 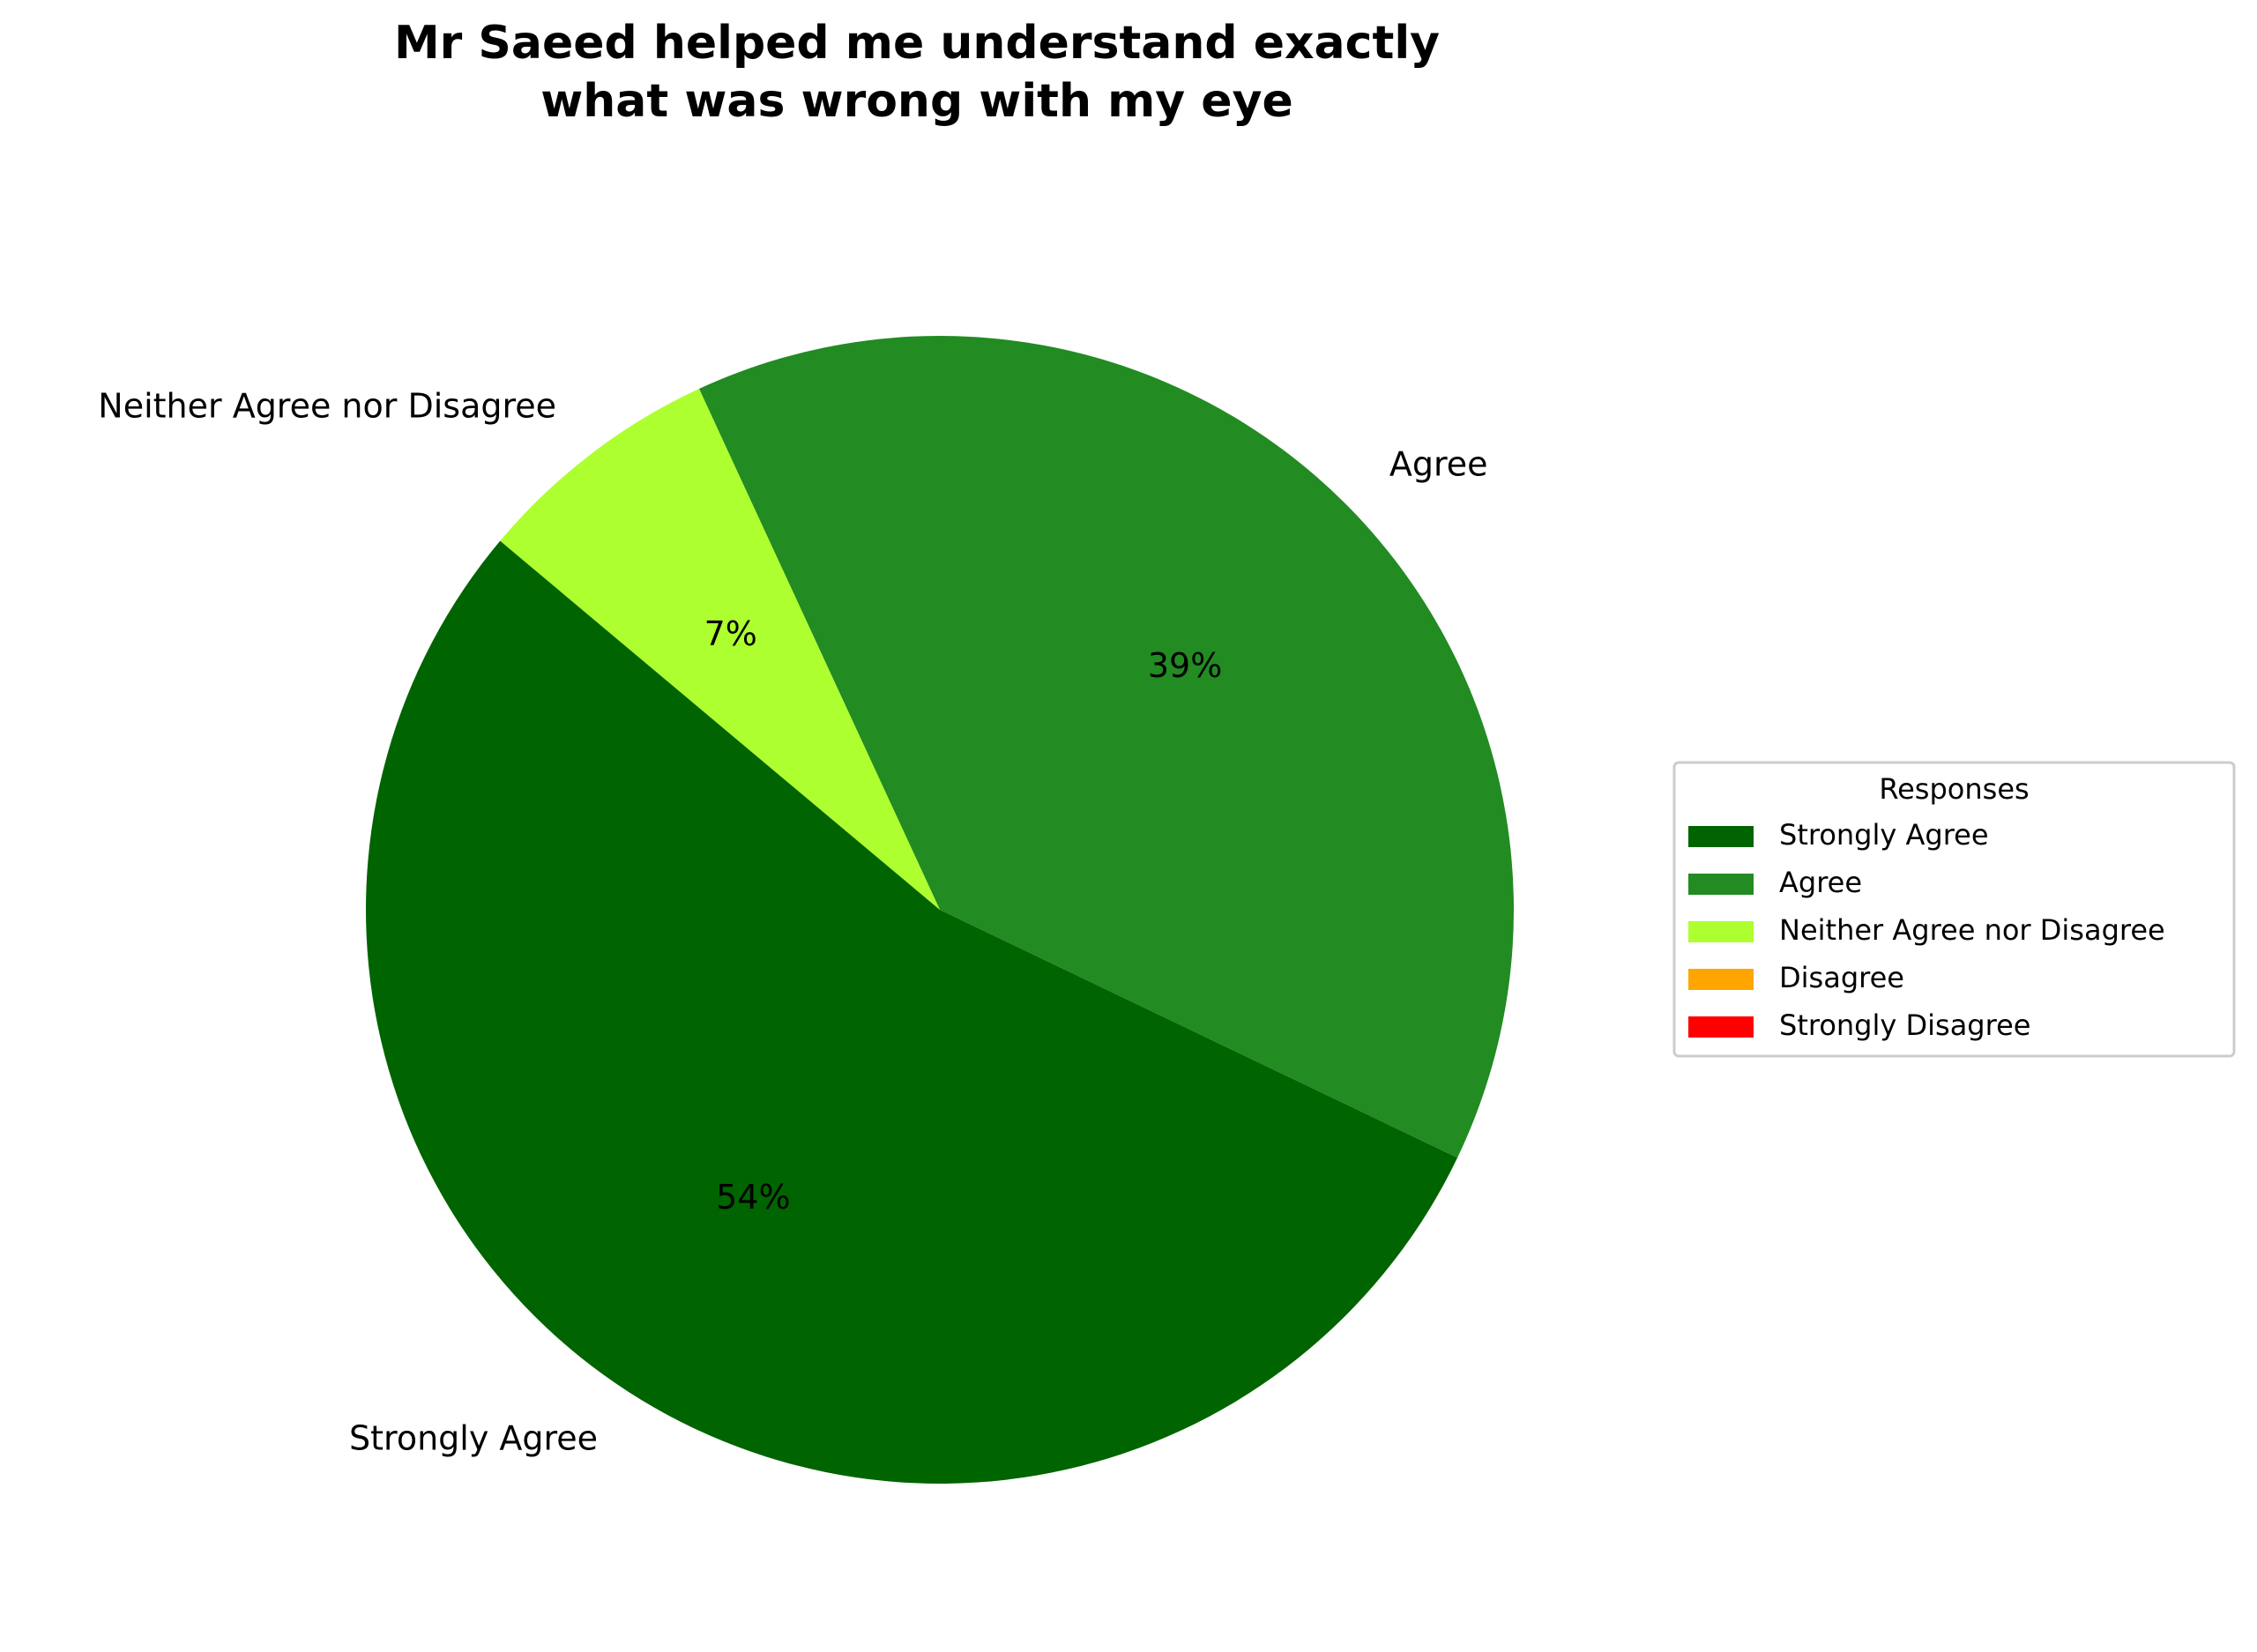 I want to click on slice-label: Neither Agree nor Disagree, so click(x=327, y=406).